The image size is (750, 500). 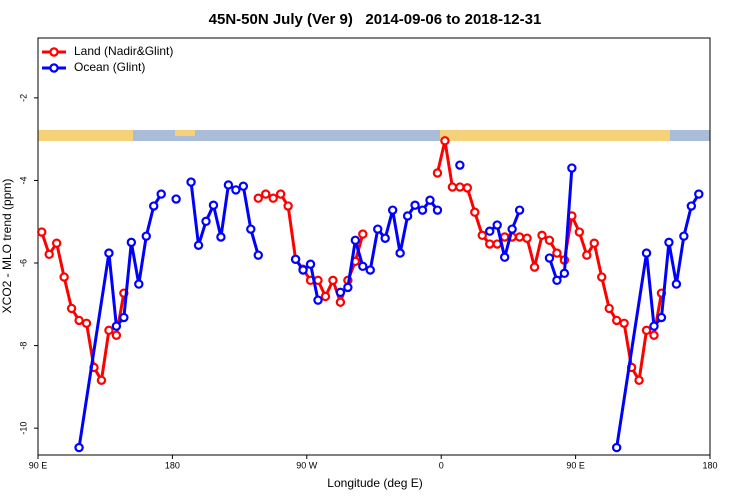 I want to click on x-tick-label: 0, so click(x=441, y=465).